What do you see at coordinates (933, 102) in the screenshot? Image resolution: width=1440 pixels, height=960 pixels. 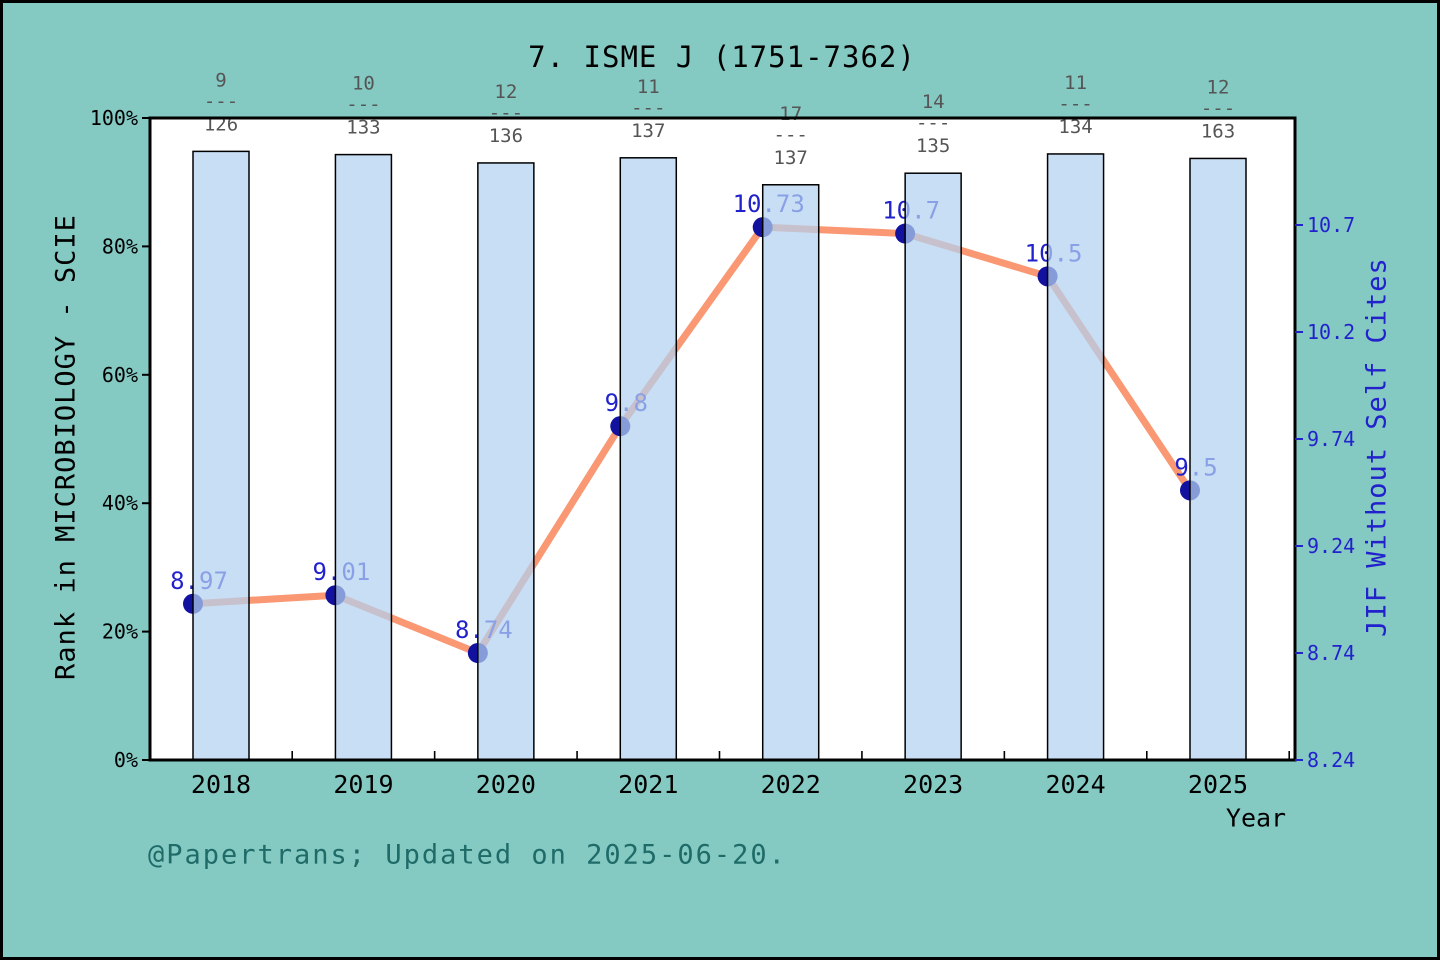 I see `rank-numerator: 14` at bounding box center [933, 102].